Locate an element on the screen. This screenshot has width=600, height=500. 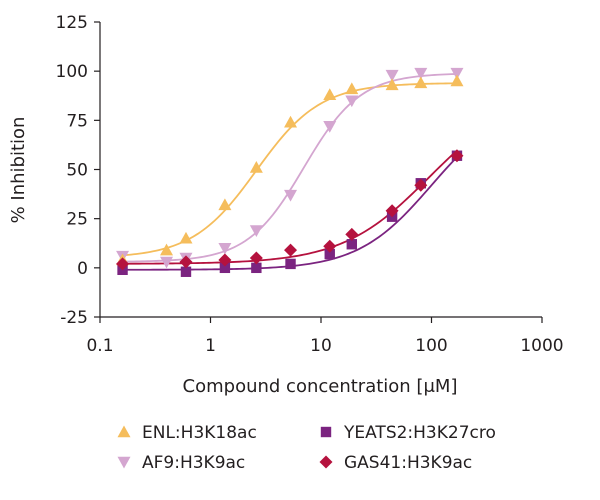
y-tick-label: -25 is located at coordinates (74, 318).